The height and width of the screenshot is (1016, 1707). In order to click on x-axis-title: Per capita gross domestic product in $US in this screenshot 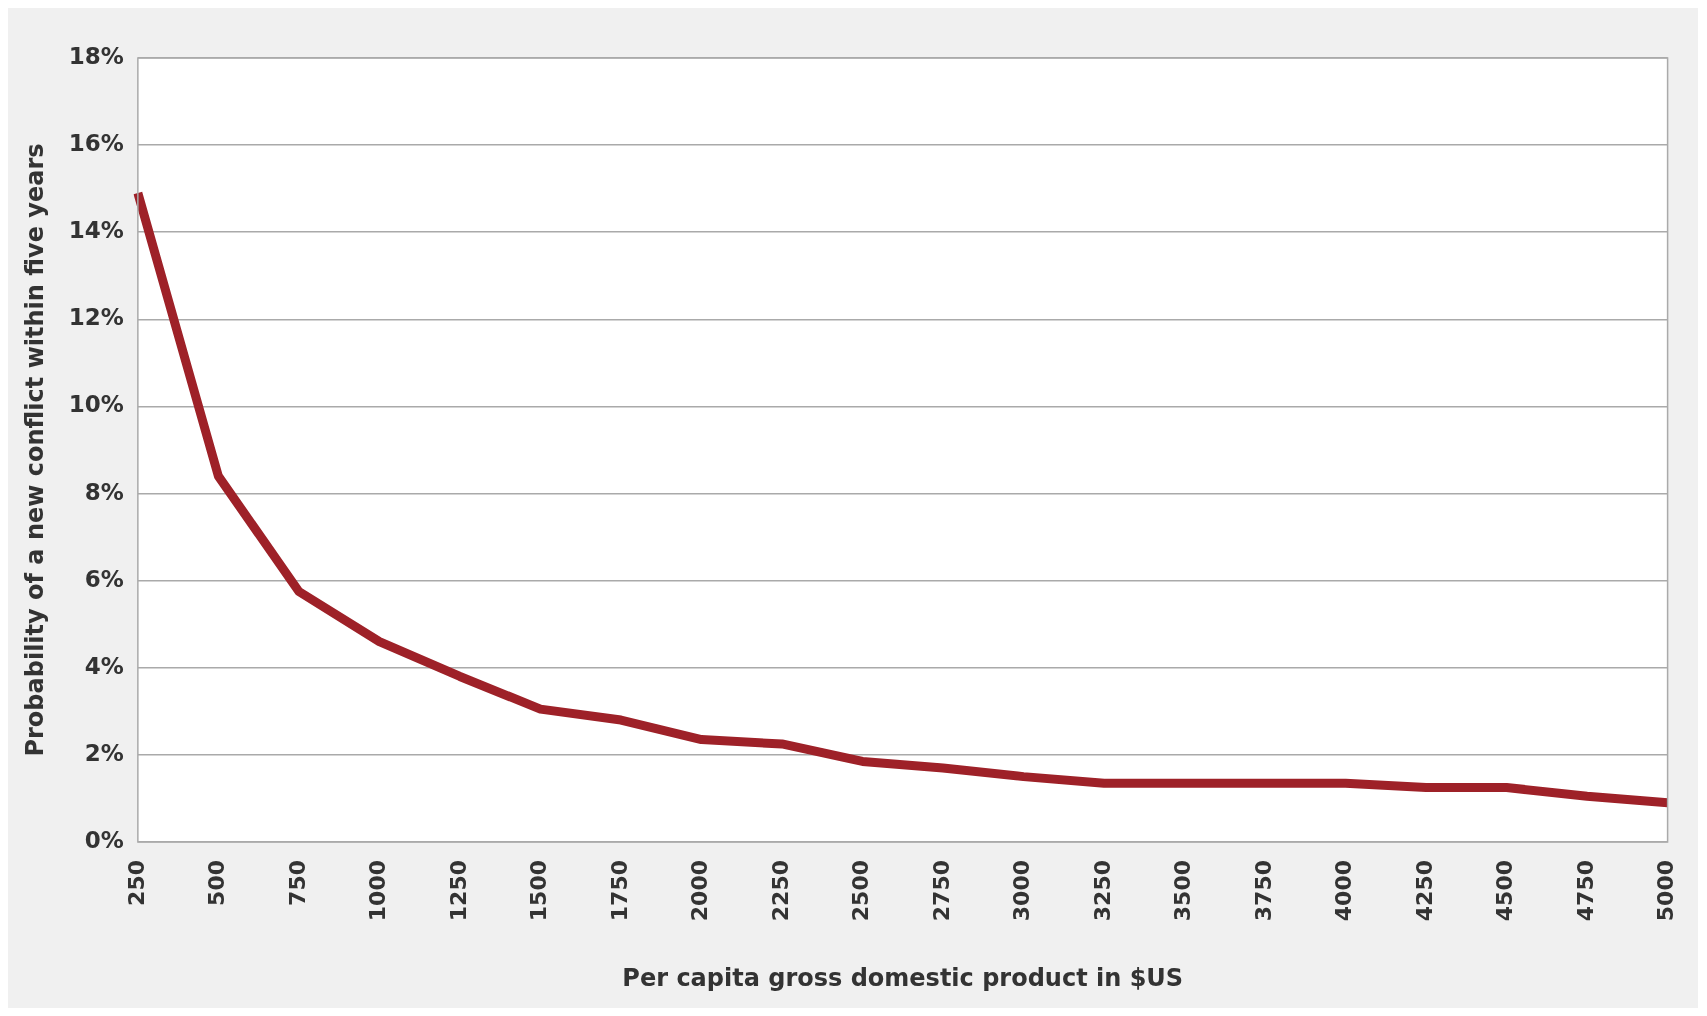, I will do `click(903, 977)`.